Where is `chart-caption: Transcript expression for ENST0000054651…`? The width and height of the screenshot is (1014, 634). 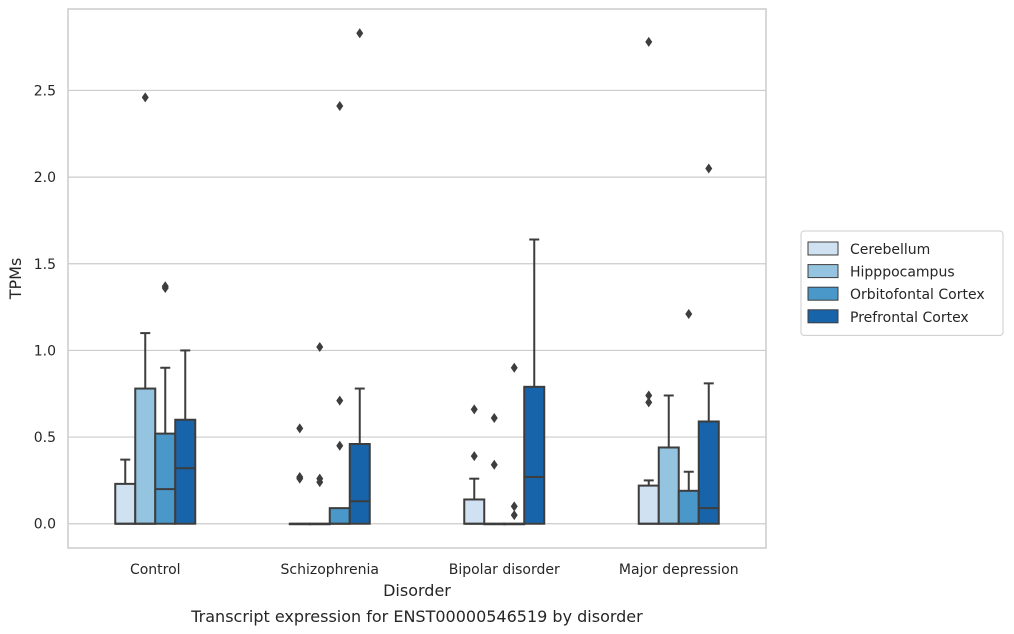
chart-caption: Transcript expression for ENST0000054651… is located at coordinates (416, 616).